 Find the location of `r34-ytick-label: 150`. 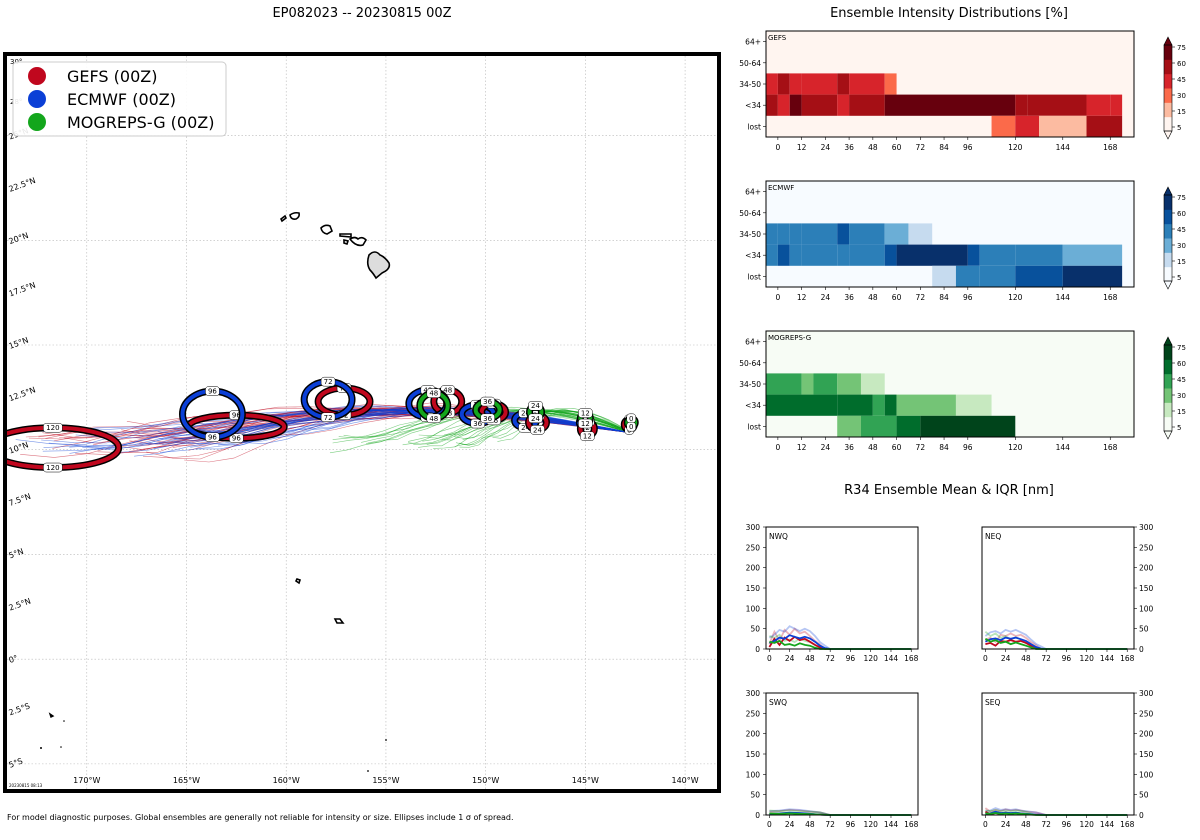

r34-ytick-label: 150 is located at coordinates (1146, 588).